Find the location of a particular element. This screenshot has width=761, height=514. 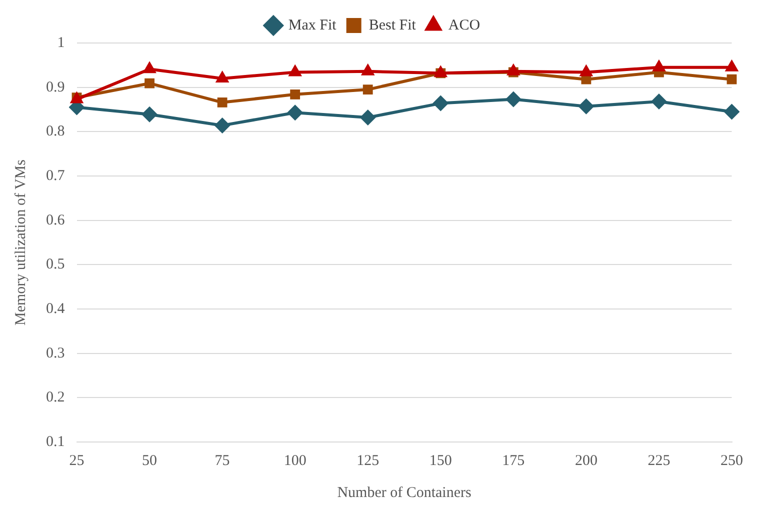

x-axis-title: Number of Containers is located at coordinates (404, 492).